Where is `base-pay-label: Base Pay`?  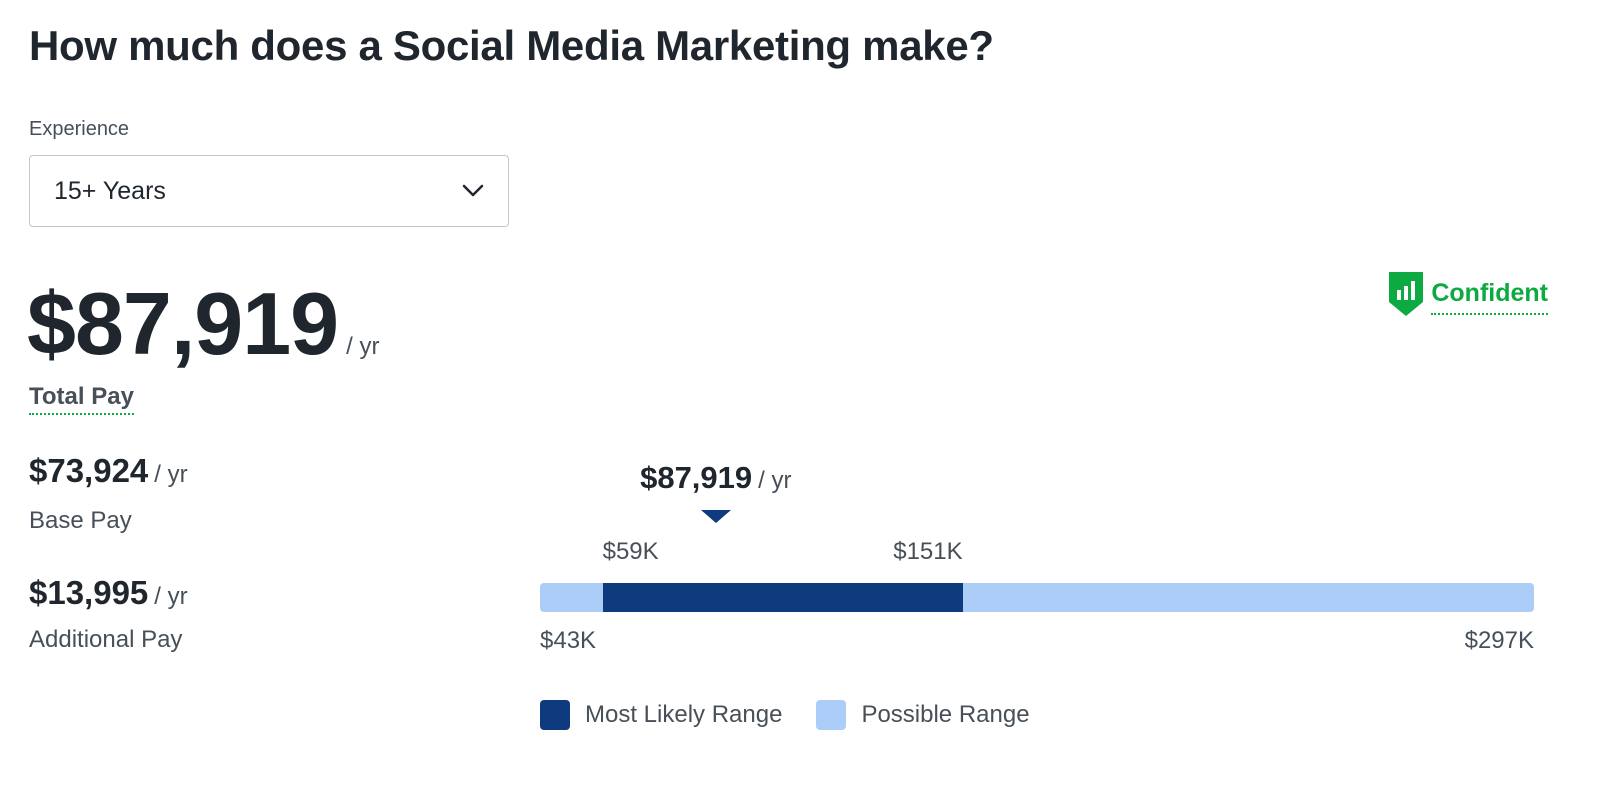 base-pay-label: Base Pay is located at coordinates (80, 520).